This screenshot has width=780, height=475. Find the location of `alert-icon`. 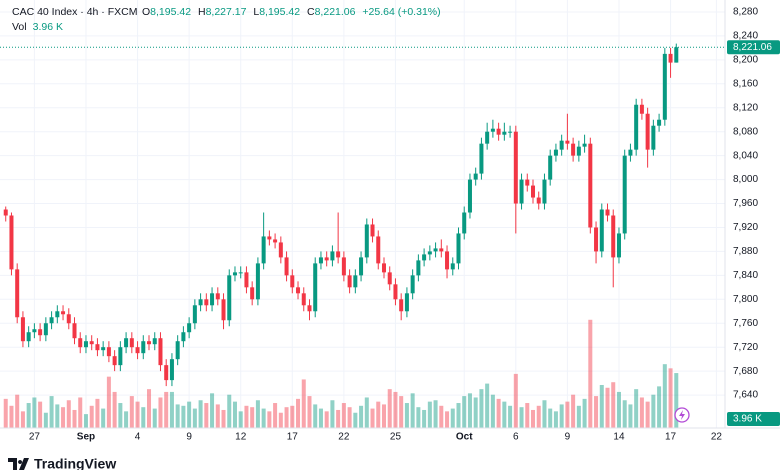

alert-icon is located at coordinates (682, 415).